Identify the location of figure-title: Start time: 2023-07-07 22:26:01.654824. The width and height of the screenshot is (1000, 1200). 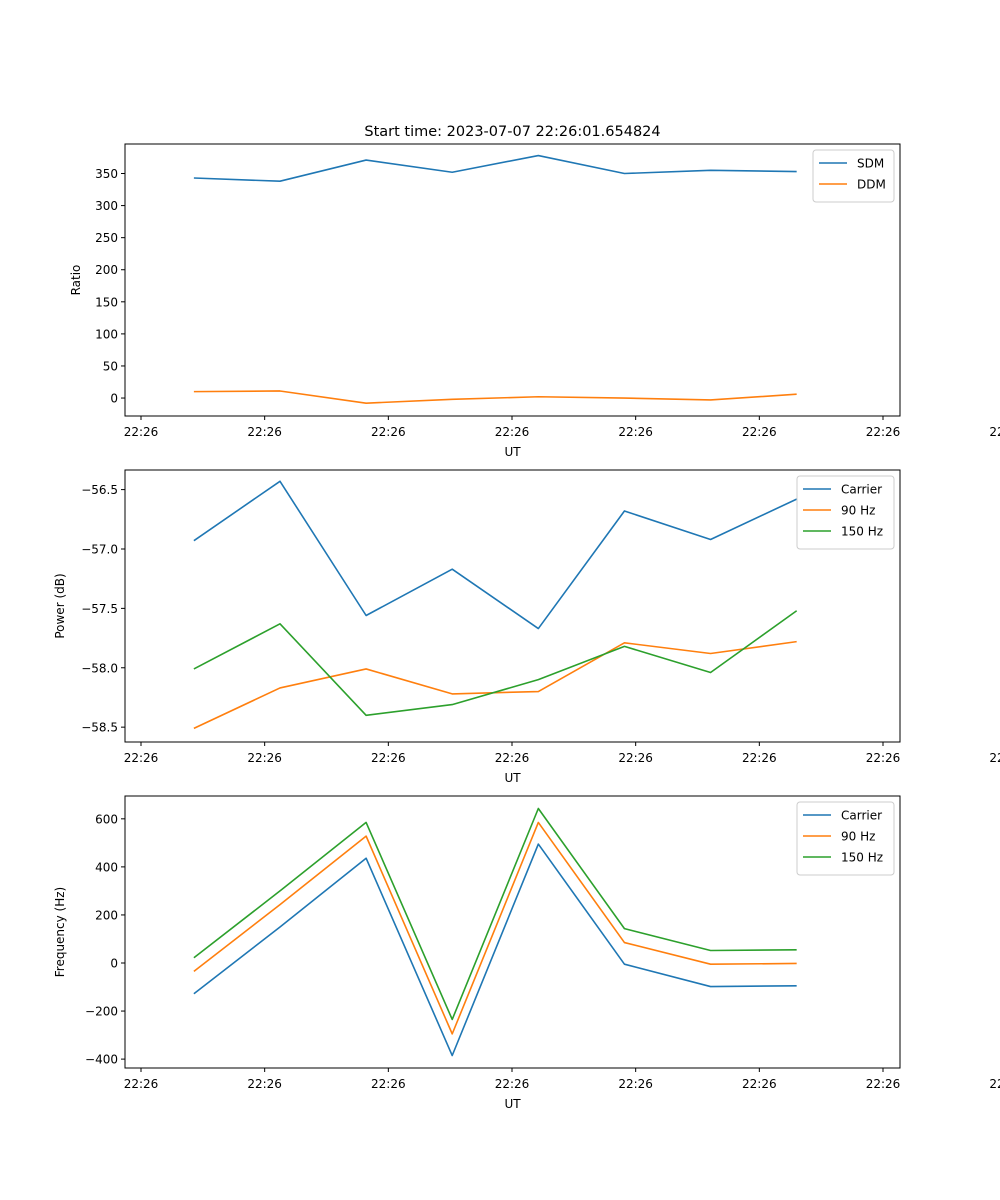
(512, 132).